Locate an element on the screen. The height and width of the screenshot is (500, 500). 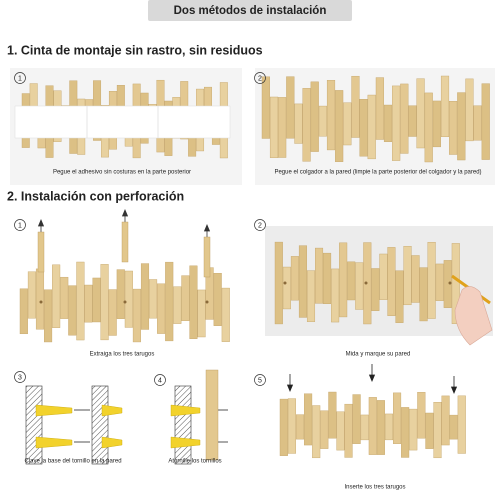
header-box is located at coordinates (250, 10).